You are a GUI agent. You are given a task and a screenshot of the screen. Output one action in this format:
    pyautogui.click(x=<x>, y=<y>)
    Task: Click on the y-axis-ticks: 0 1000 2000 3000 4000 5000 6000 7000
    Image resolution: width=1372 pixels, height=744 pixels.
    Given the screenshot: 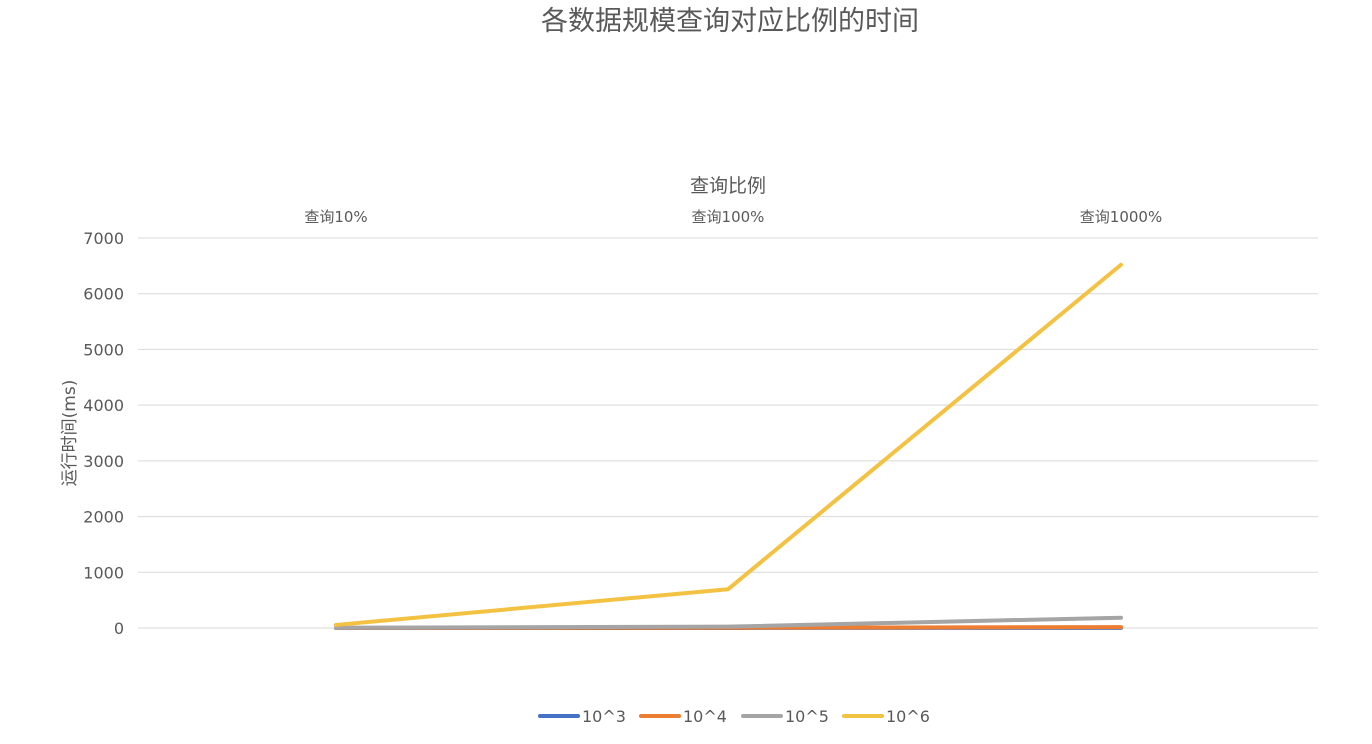 What is the action you would take?
    pyautogui.click(x=103, y=433)
    